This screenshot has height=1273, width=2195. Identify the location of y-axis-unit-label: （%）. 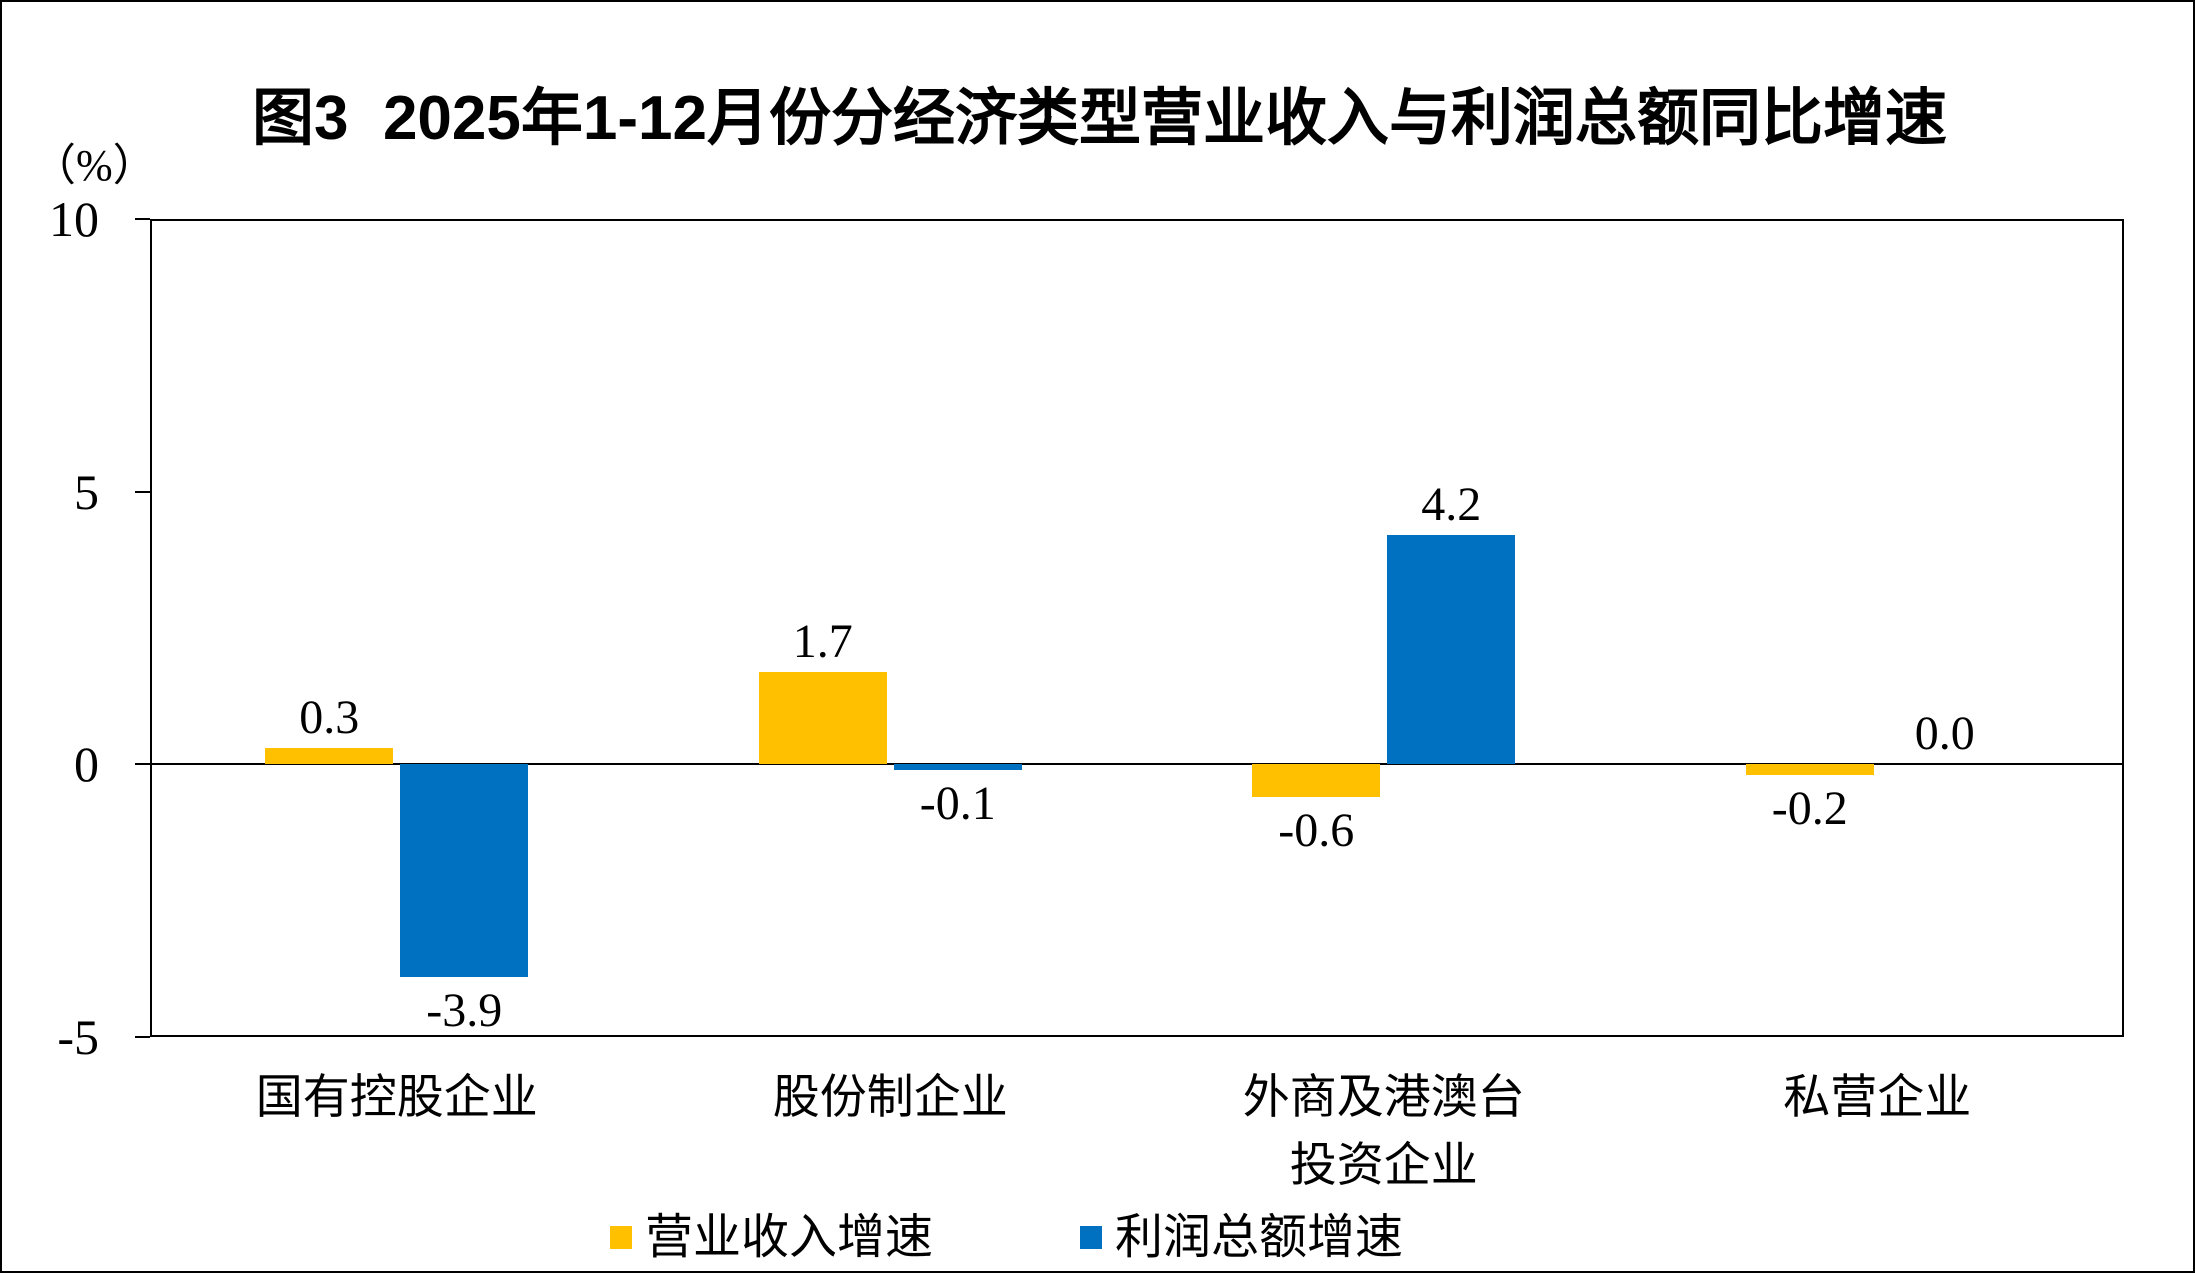
(94, 165).